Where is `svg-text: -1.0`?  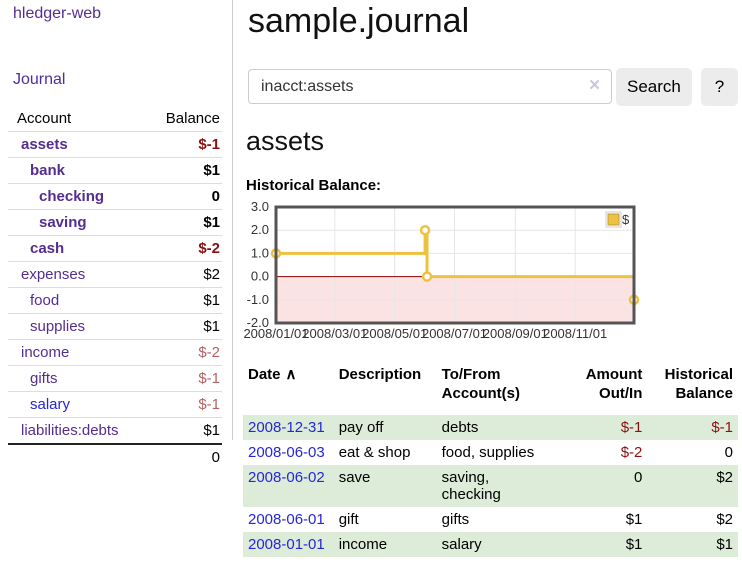 svg-text: -1.0 is located at coordinates (258, 299).